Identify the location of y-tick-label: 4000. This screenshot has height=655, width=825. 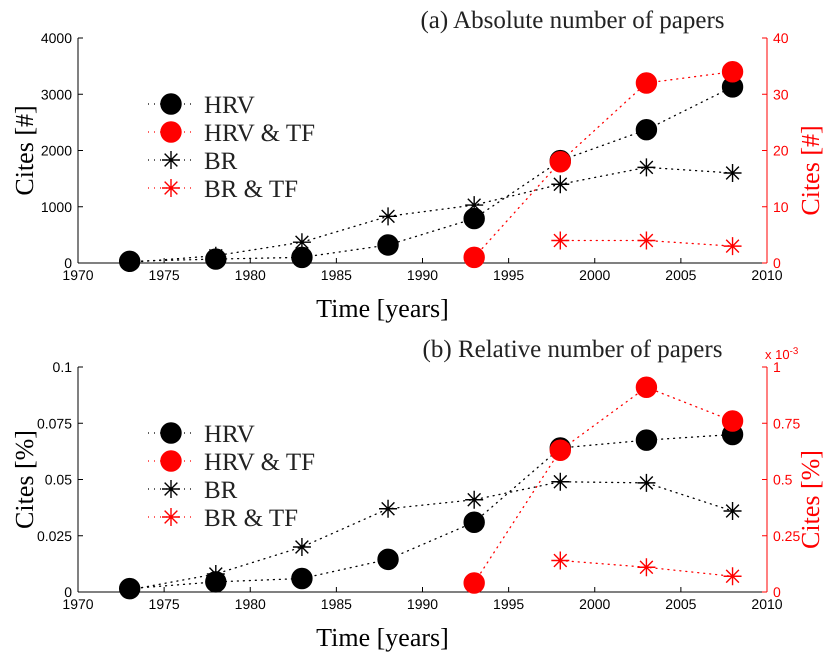
(56, 38).